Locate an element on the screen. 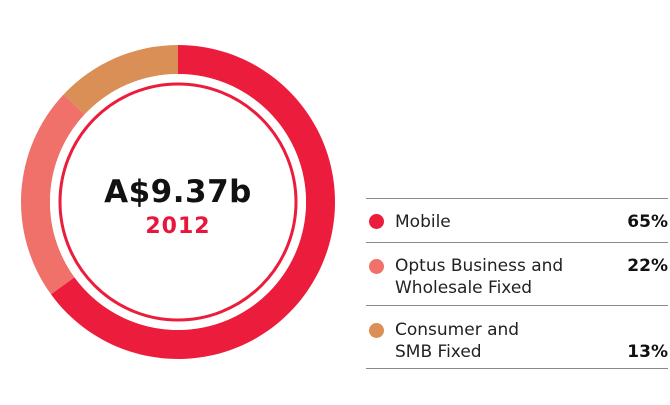  legend-value-mobile: 65% is located at coordinates (647, 222).